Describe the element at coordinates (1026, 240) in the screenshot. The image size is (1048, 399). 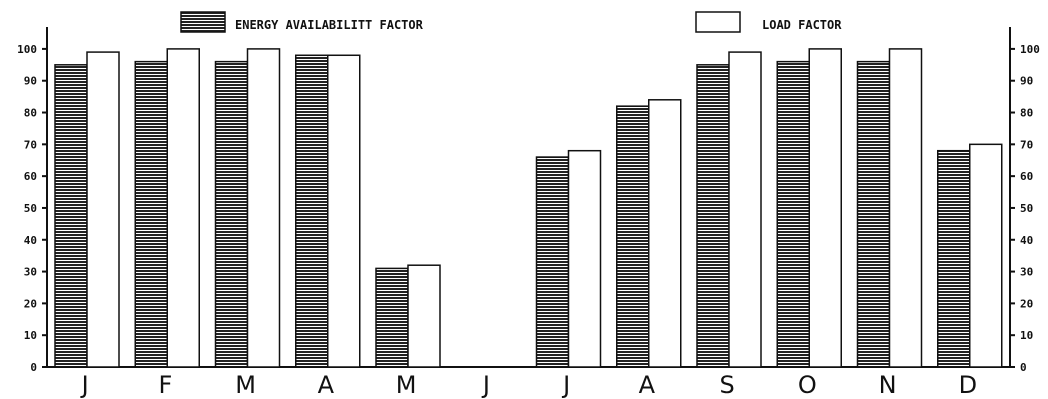
I see `y-tick-label-right: 40` at that location.